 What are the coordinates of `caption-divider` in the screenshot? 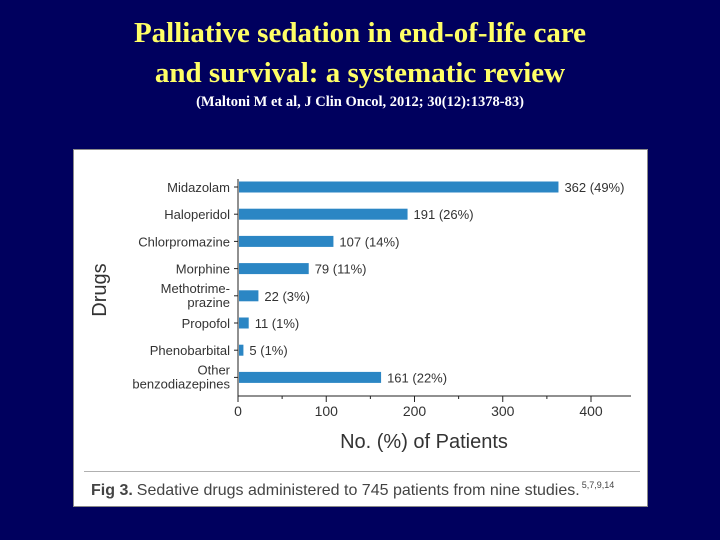 It's located at (362, 471).